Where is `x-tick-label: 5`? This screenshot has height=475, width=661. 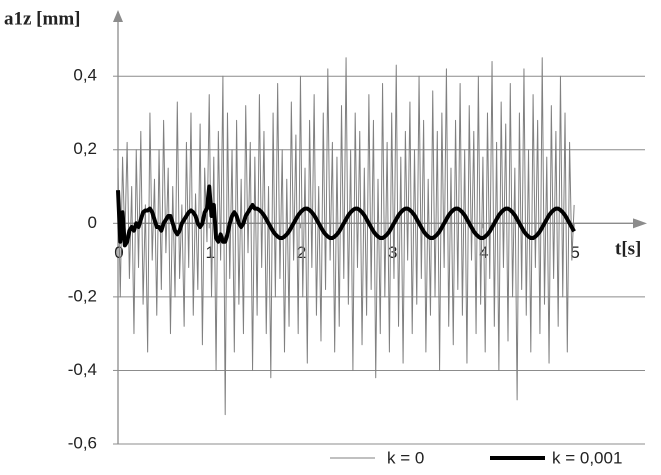
x-tick-label: 5 is located at coordinates (574, 252).